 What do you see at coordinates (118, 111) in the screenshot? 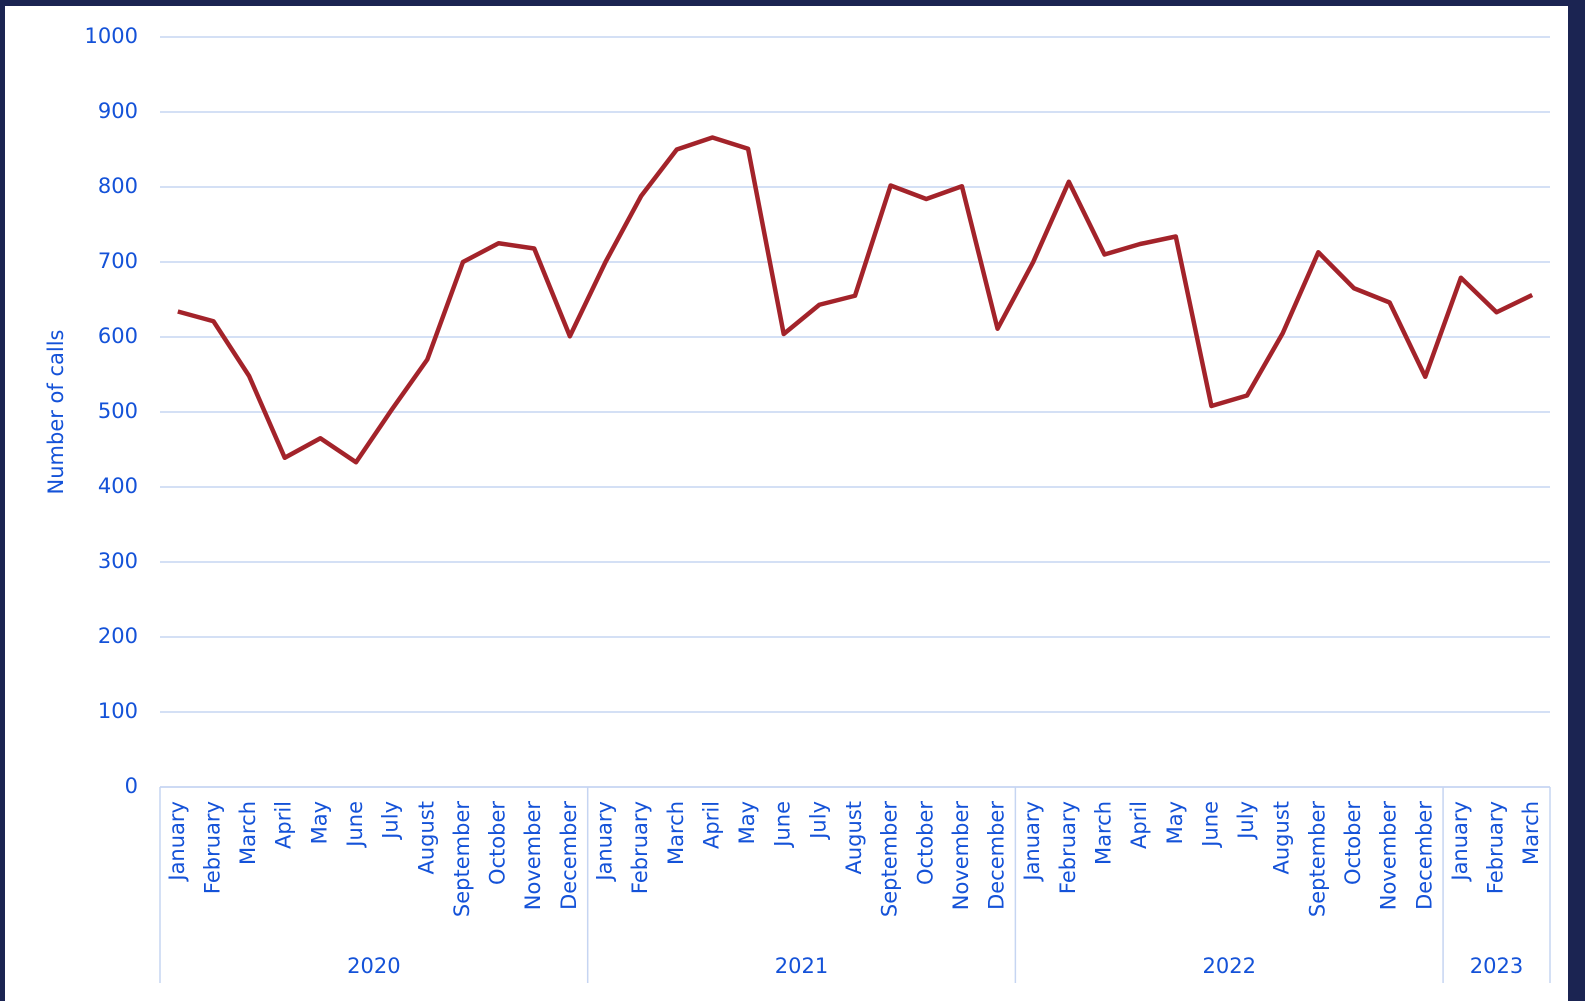
I see `y-tick-label: 900` at bounding box center [118, 111].